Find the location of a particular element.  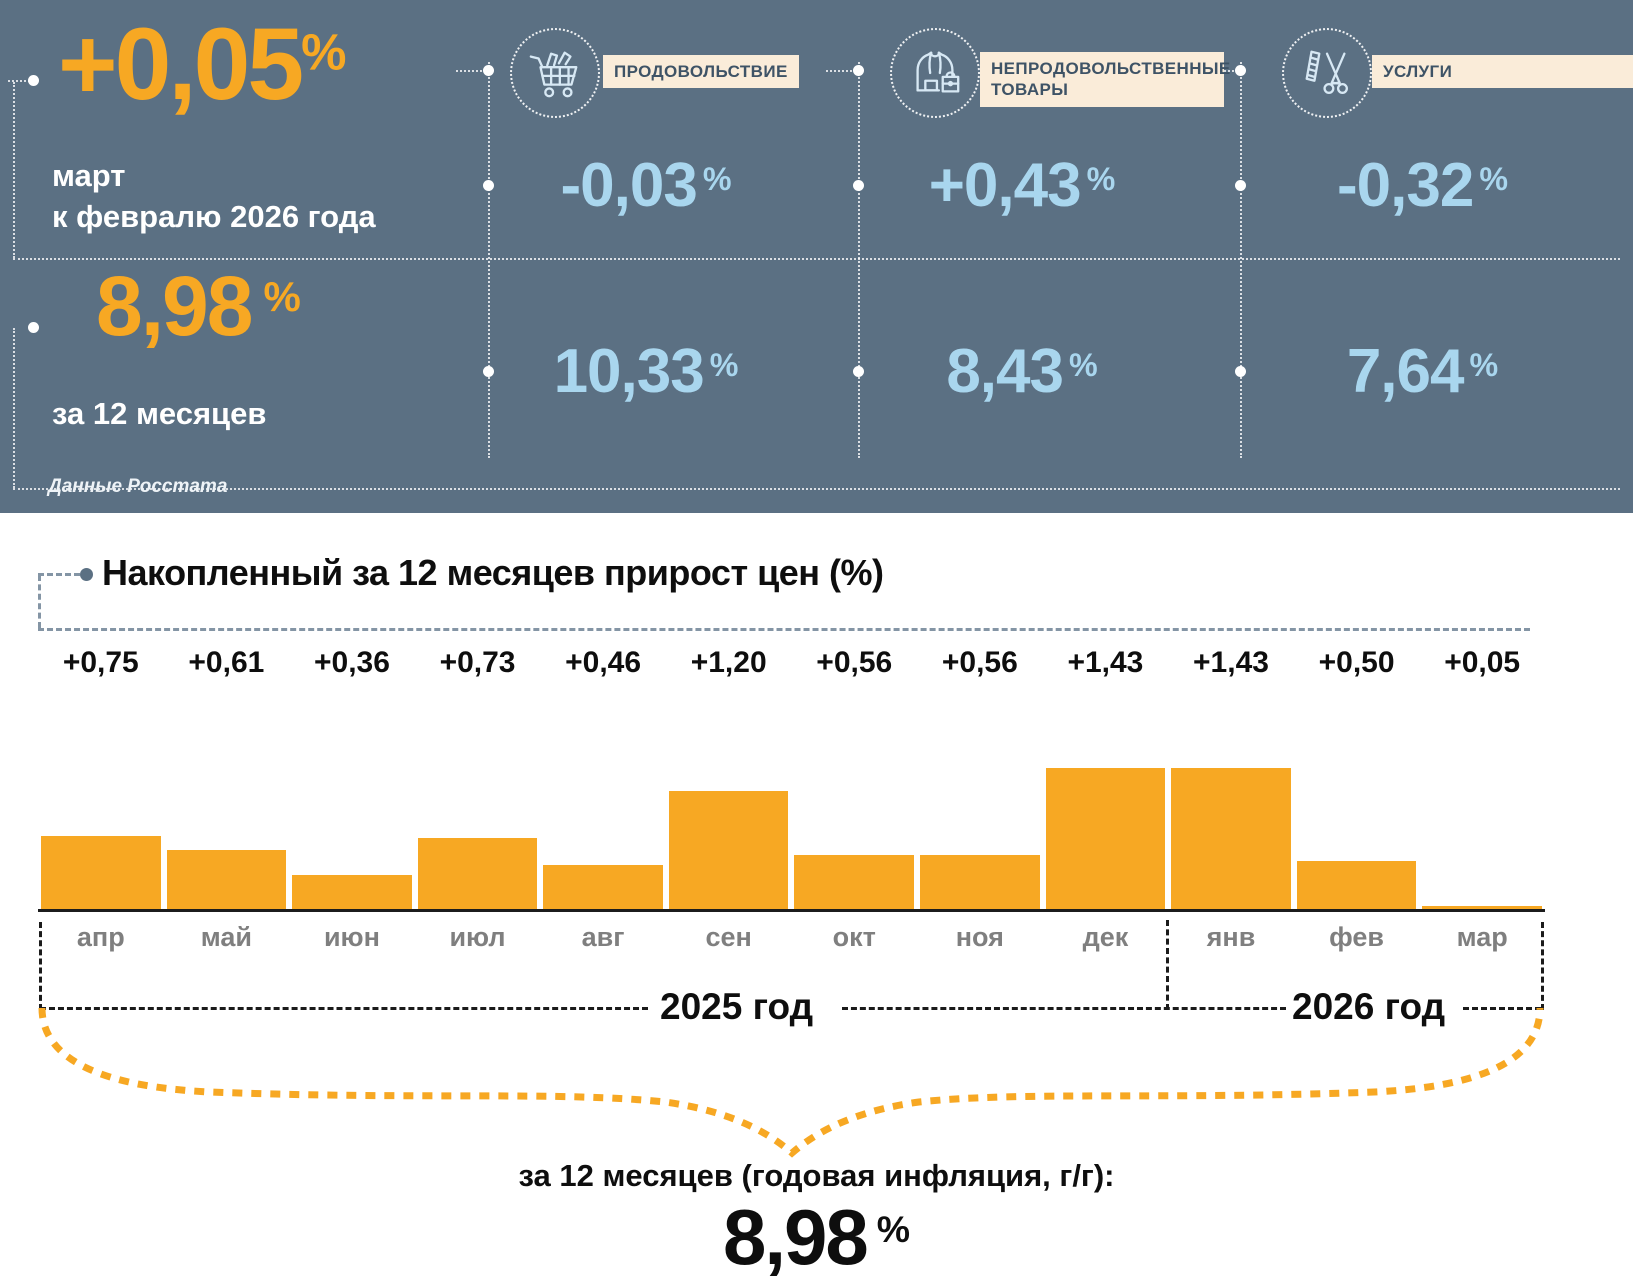

month-label: апр is located at coordinates (100, 937).